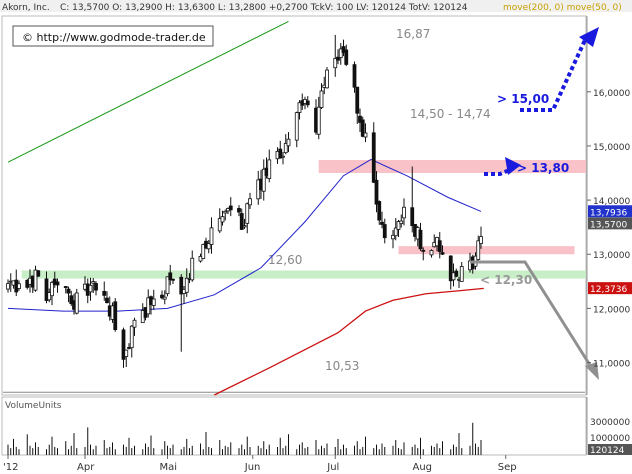  I want to click on volume-panel, so click(294, 426).